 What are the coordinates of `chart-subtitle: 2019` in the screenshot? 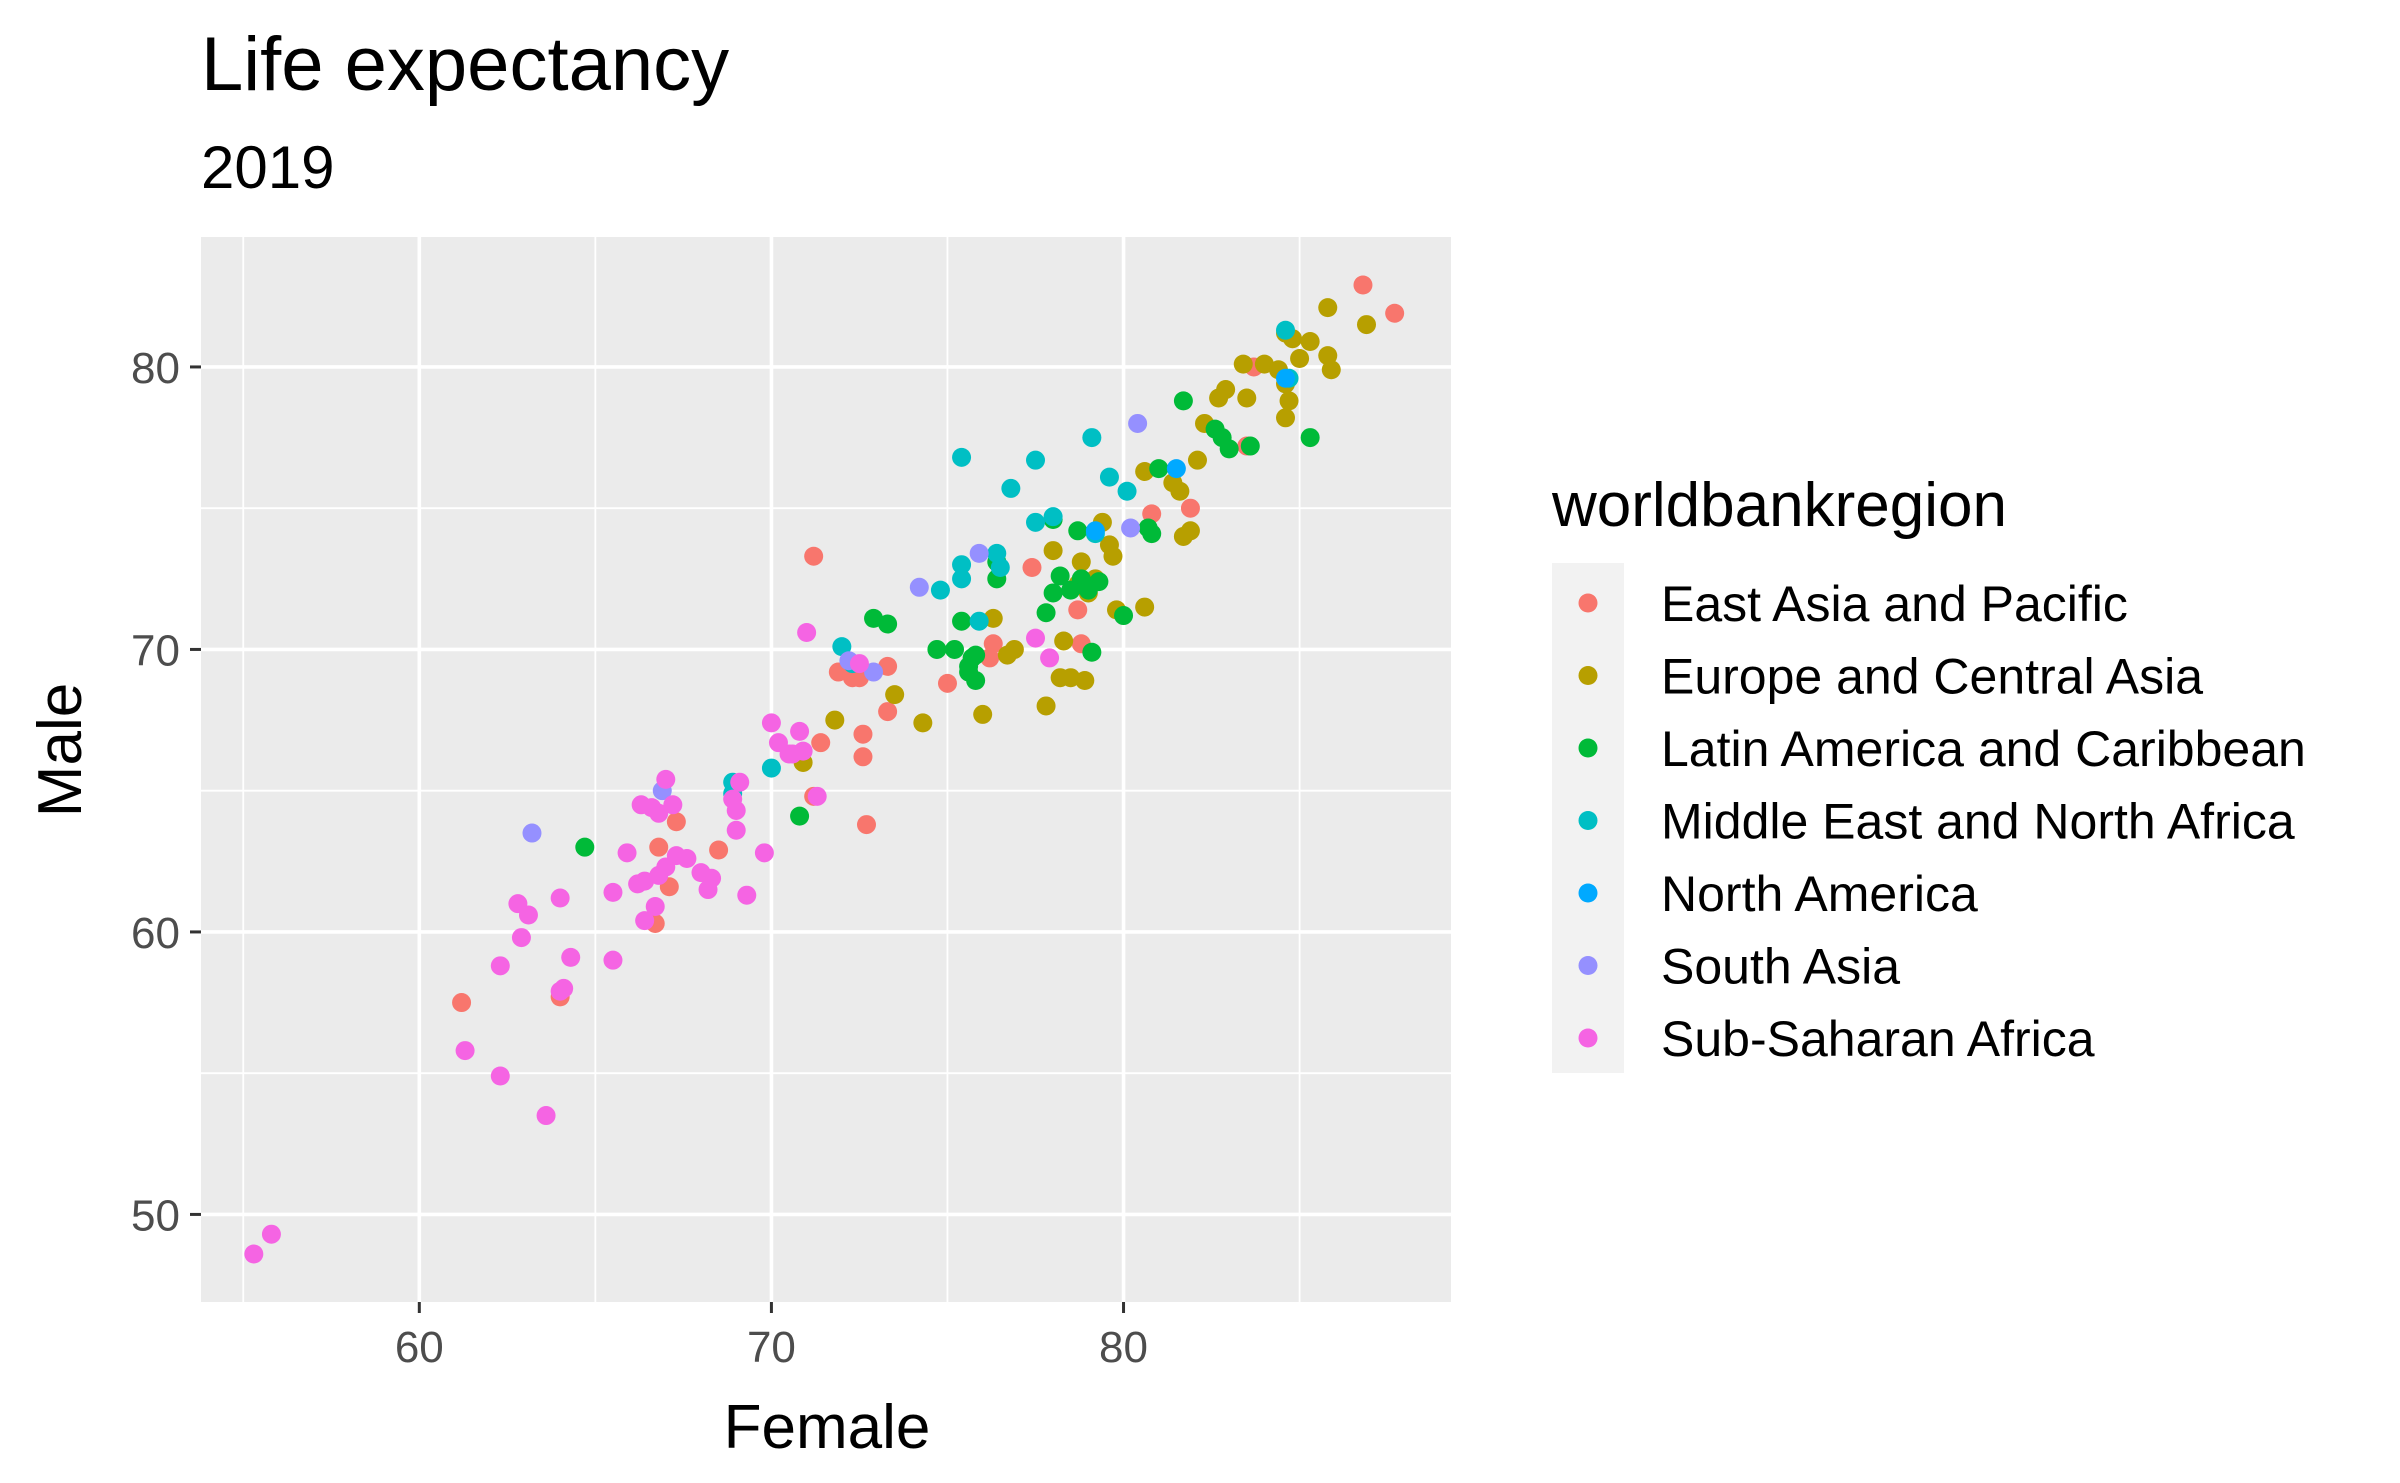 It's located at (267, 167).